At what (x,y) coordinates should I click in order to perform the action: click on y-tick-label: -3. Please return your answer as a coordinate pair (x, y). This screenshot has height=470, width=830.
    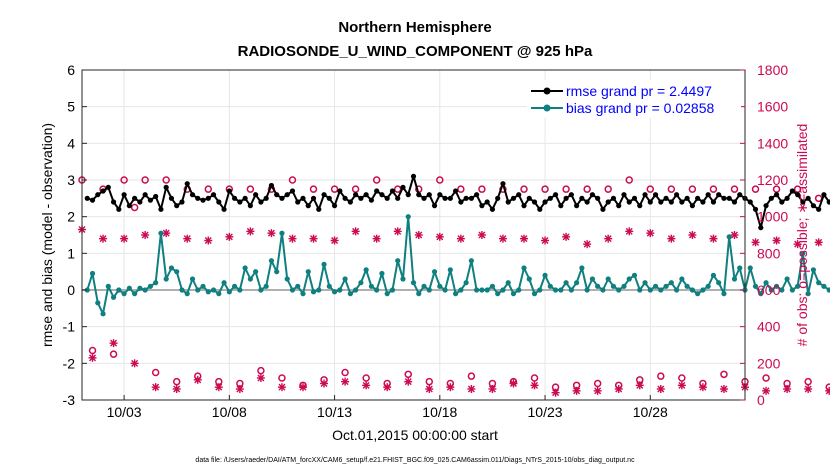
    Looking at the image, I should click on (69, 400).